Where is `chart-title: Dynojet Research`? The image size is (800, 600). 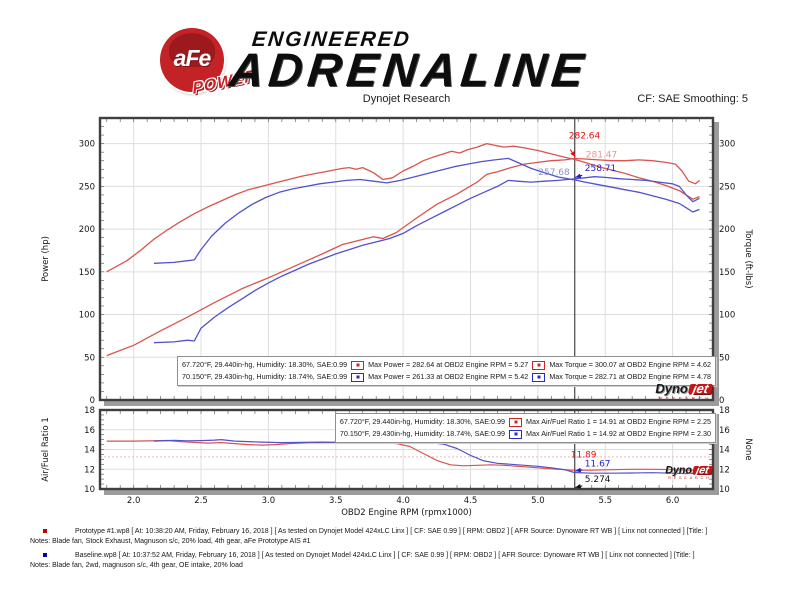 chart-title: Dynojet Research is located at coordinates (406, 99).